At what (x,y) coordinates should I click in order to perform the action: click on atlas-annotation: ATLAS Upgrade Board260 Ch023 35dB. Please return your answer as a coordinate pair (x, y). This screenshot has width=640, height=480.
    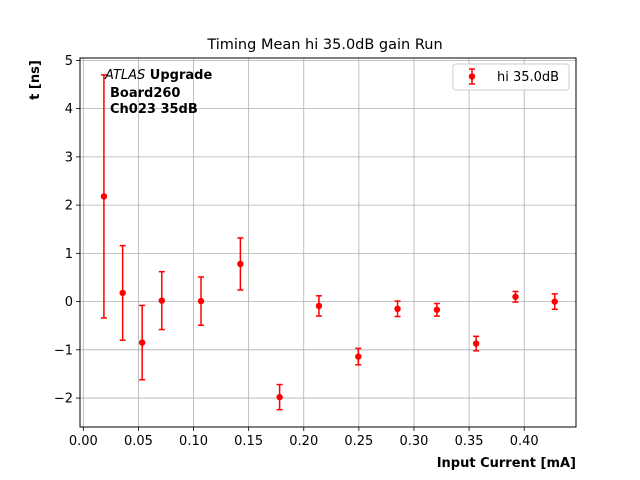
    Looking at the image, I should click on (158, 92).